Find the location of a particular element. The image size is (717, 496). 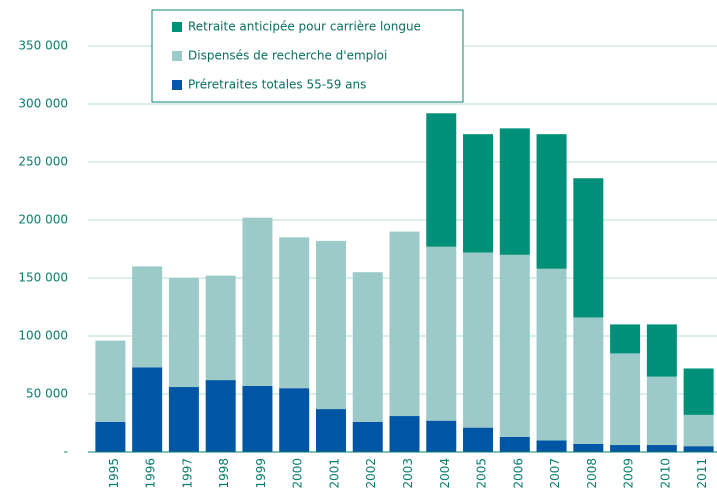

y-tick-label: 50 000 is located at coordinates (47, 394).